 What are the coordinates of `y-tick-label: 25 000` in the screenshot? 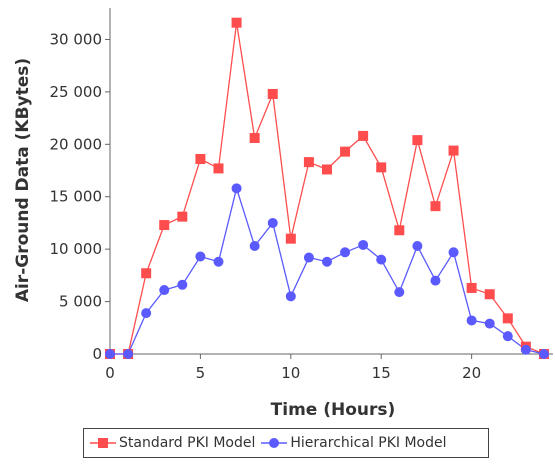 It's located at (76, 92).